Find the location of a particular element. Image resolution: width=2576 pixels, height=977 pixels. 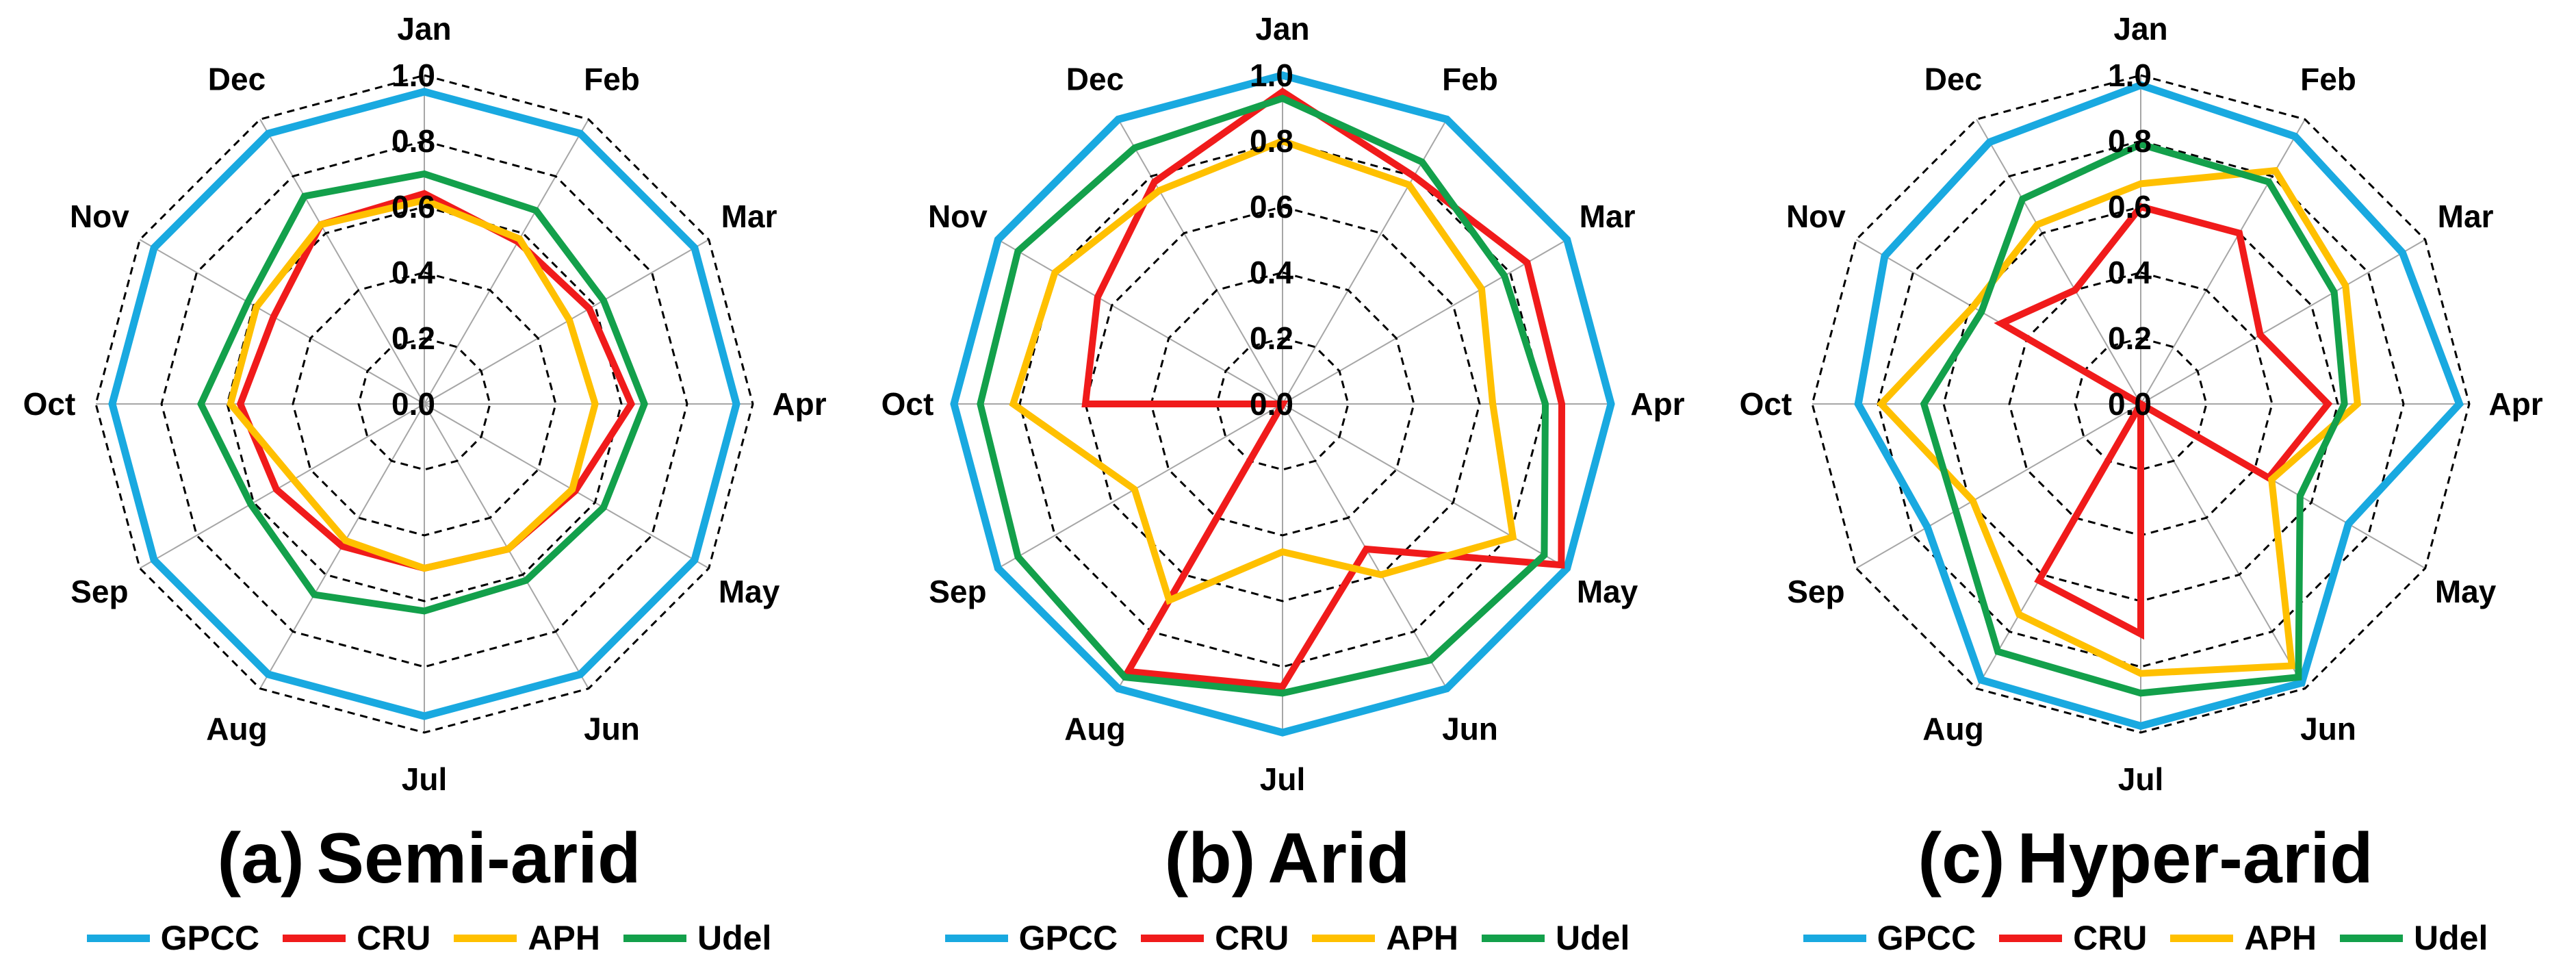

panel-title: (a) Semi-arid is located at coordinates (429, 859).